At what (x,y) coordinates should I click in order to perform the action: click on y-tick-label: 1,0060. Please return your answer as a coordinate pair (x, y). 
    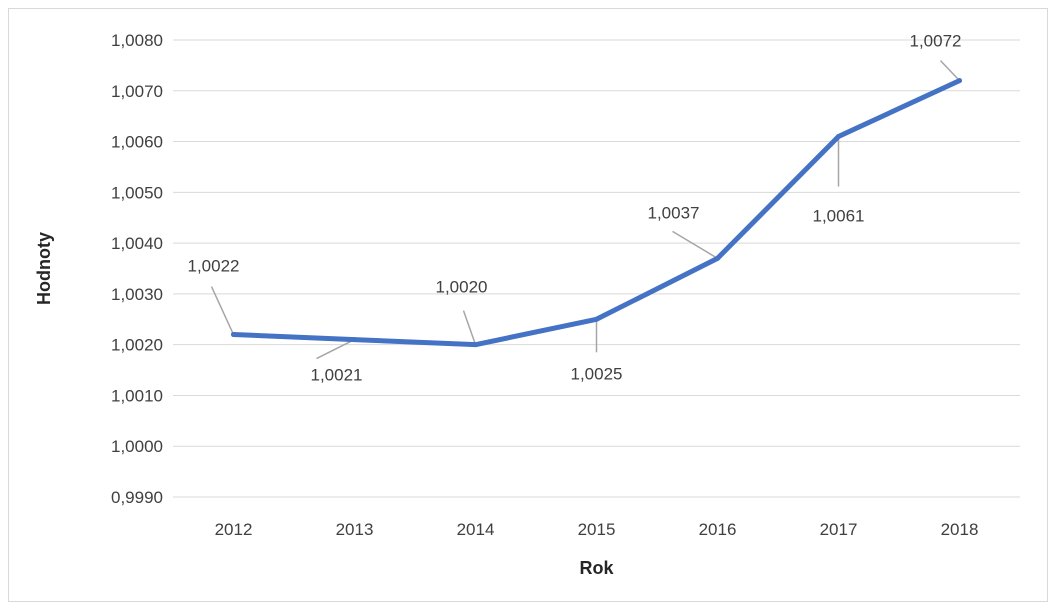
    Looking at the image, I should click on (137, 142).